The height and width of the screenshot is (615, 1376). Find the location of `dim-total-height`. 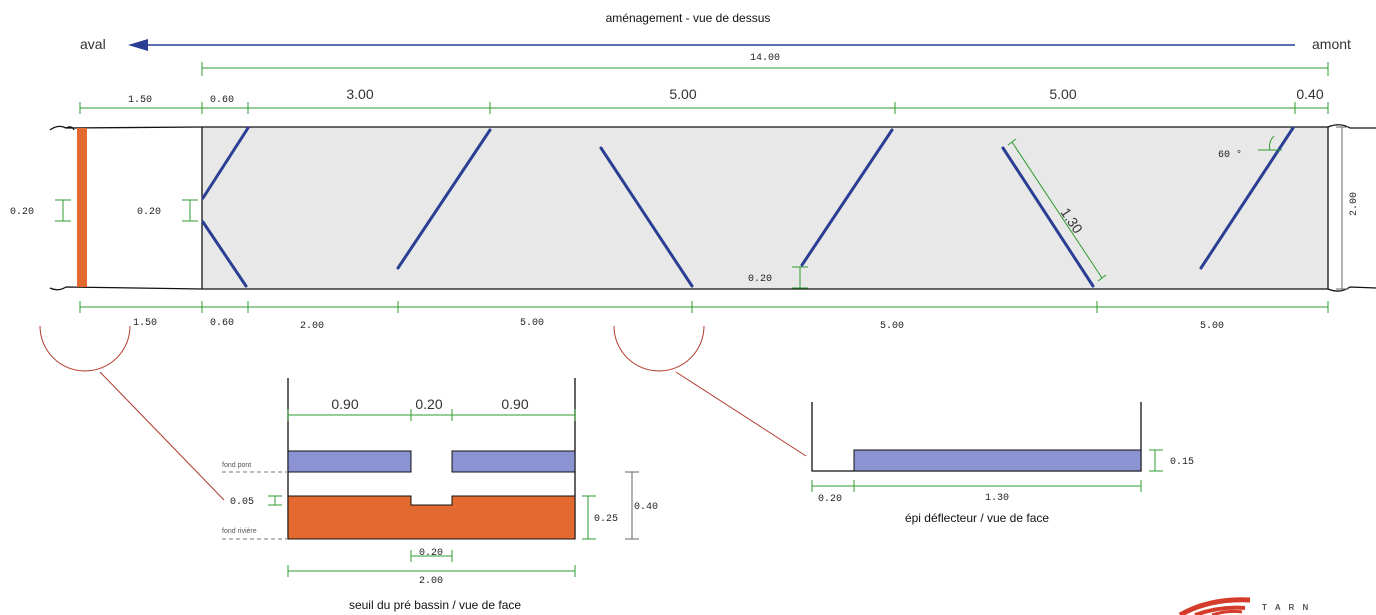

dim-total-height is located at coordinates (632, 505).